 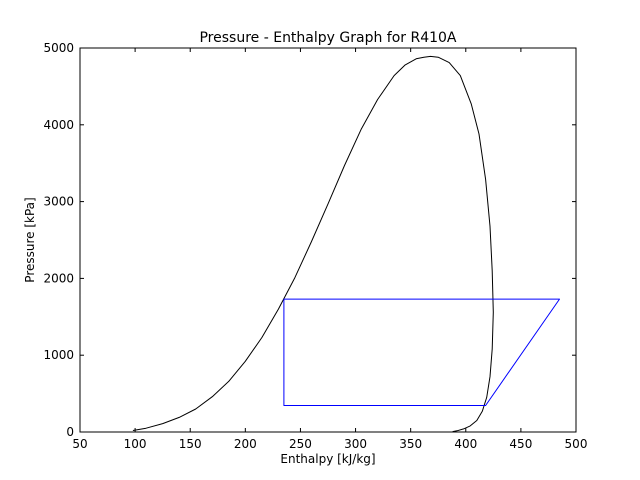 What do you see at coordinates (190, 444) in the screenshot?
I see `x-tick-label: 150` at bounding box center [190, 444].